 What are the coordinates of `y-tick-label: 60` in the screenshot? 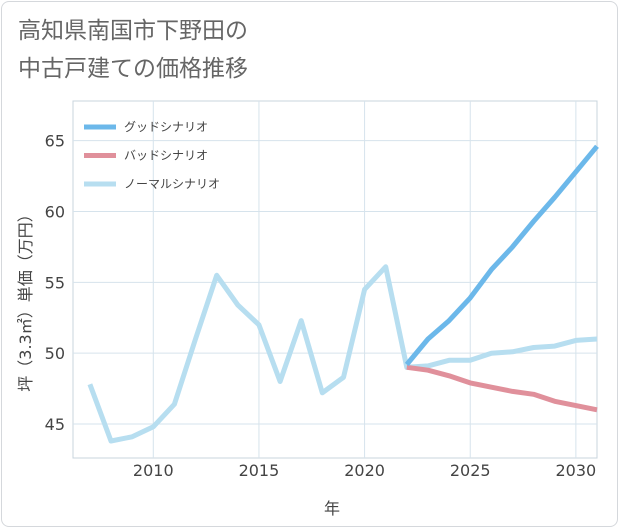 It's located at (55, 212).